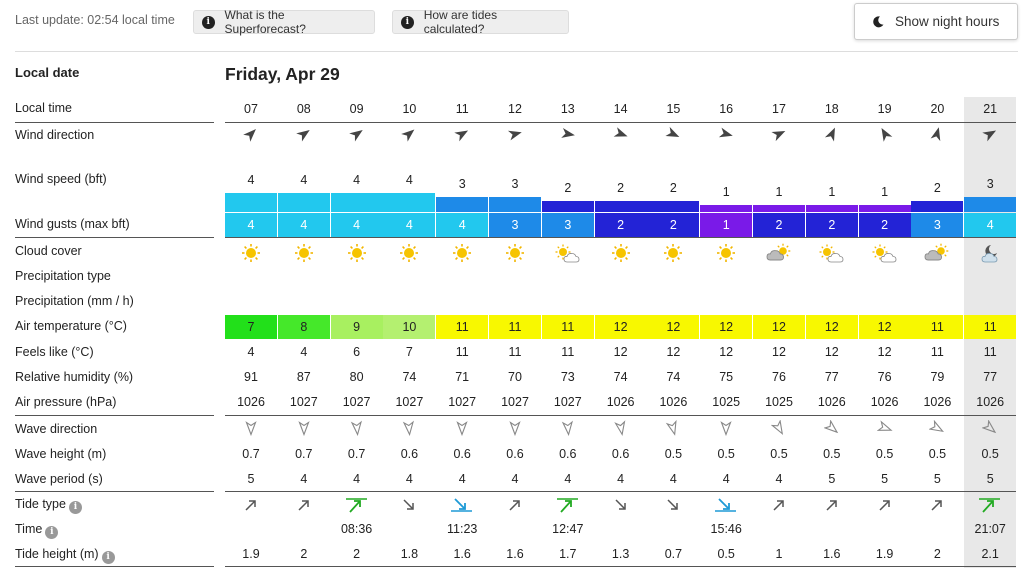 This screenshot has height=568, width=1024. I want to click on humidity-value: 70, so click(515, 377).